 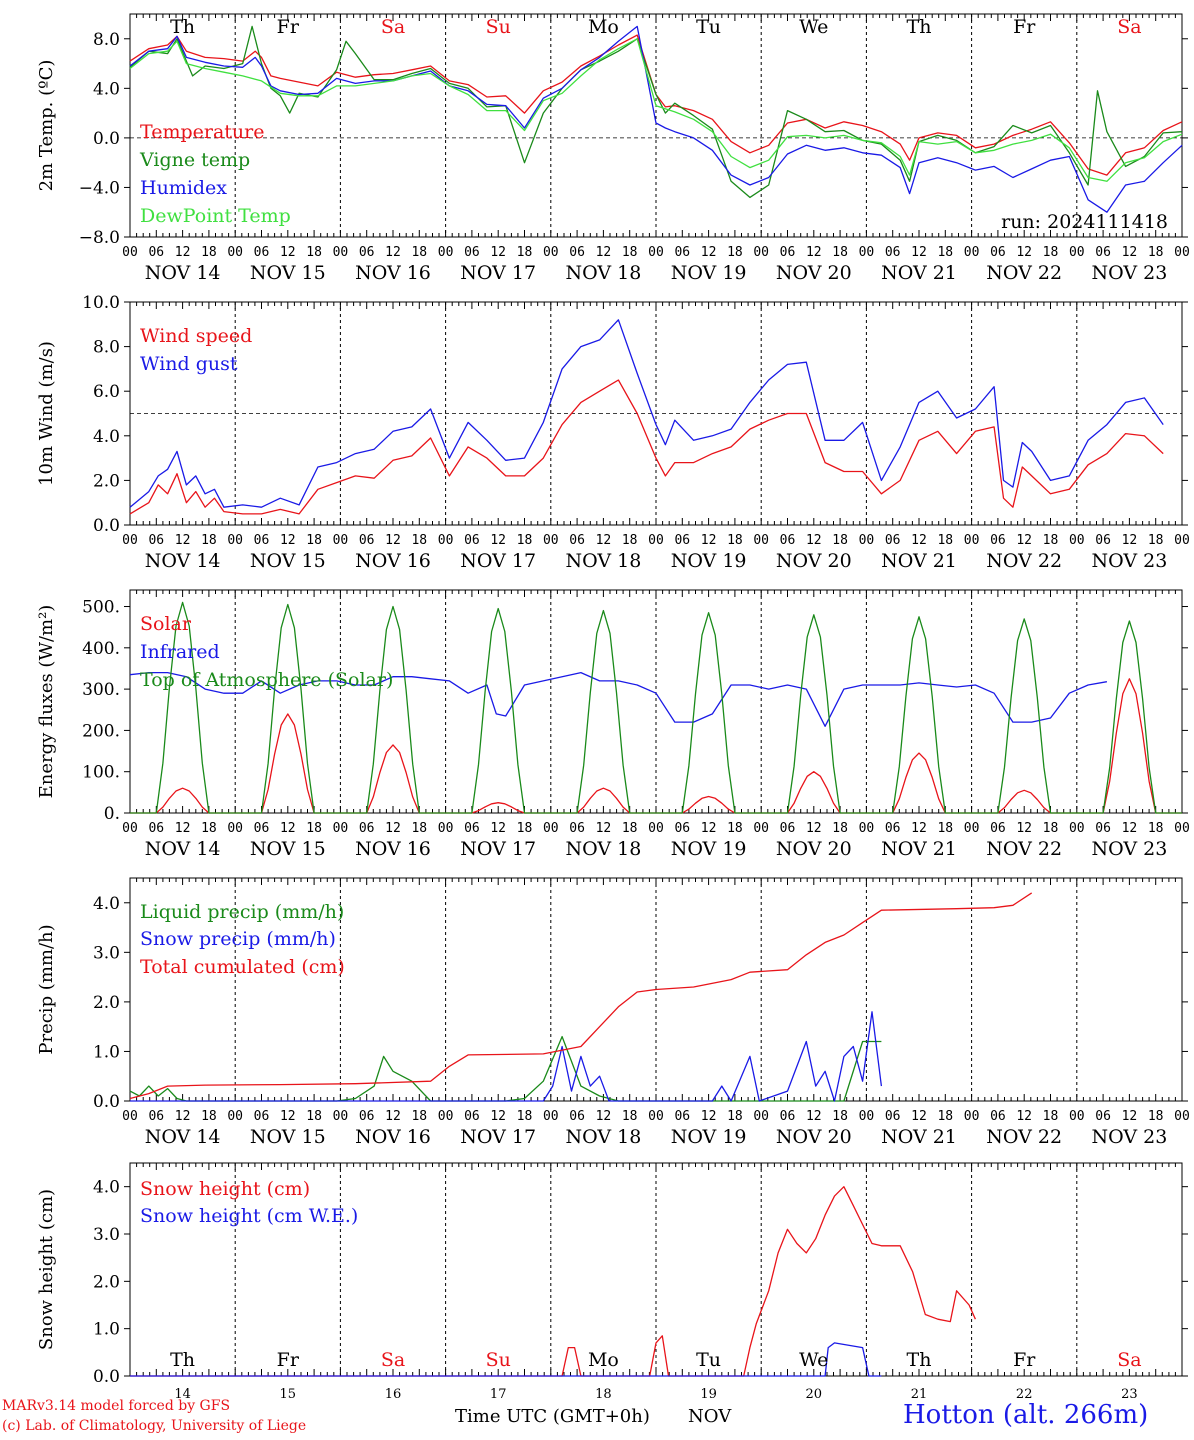 I want to click on day-name-bottom: Tu, so click(x=708, y=1360).